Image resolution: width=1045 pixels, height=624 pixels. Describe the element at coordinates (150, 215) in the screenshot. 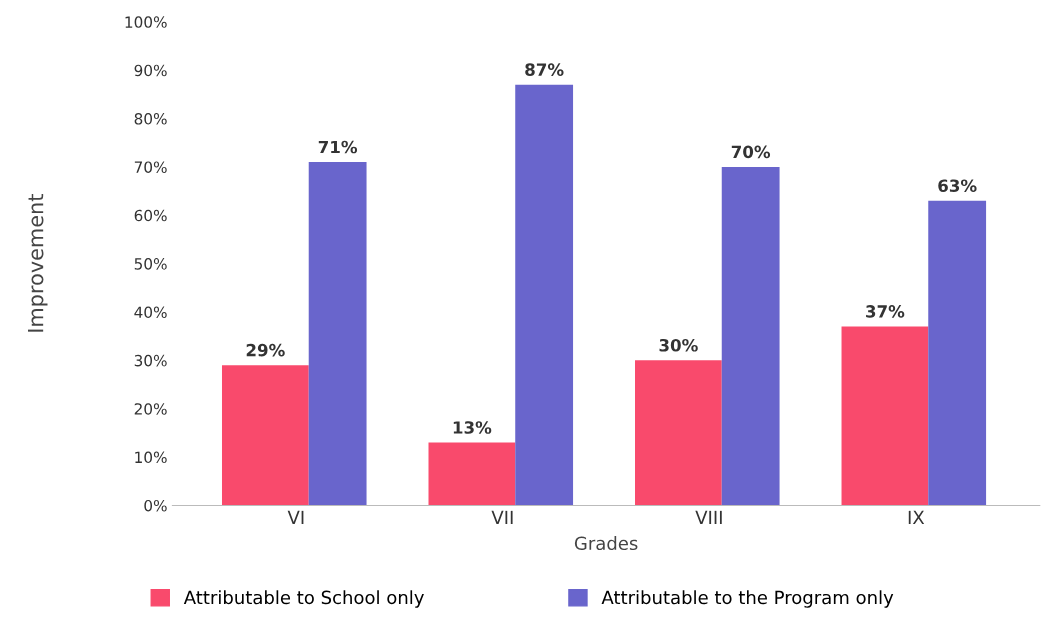

I see `y-tick-label: 60%` at that location.